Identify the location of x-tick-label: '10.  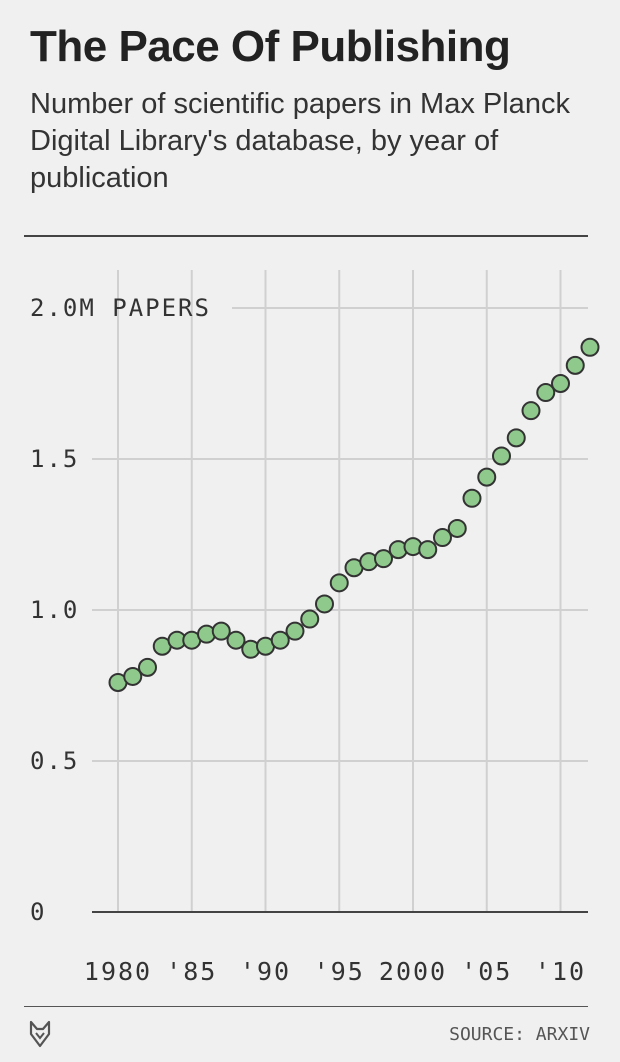
(560, 971).